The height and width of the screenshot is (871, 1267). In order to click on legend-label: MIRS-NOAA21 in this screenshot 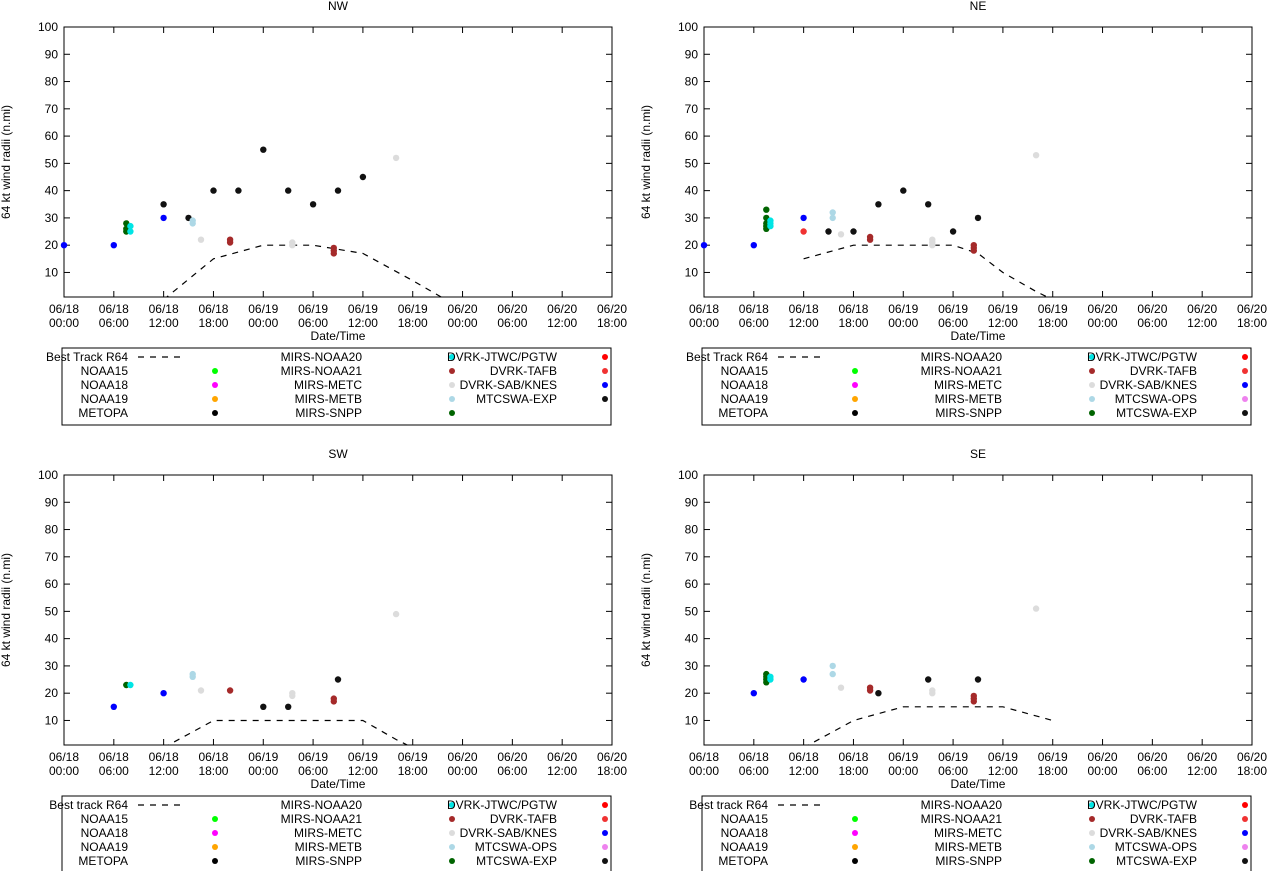, I will do `click(962, 819)`.